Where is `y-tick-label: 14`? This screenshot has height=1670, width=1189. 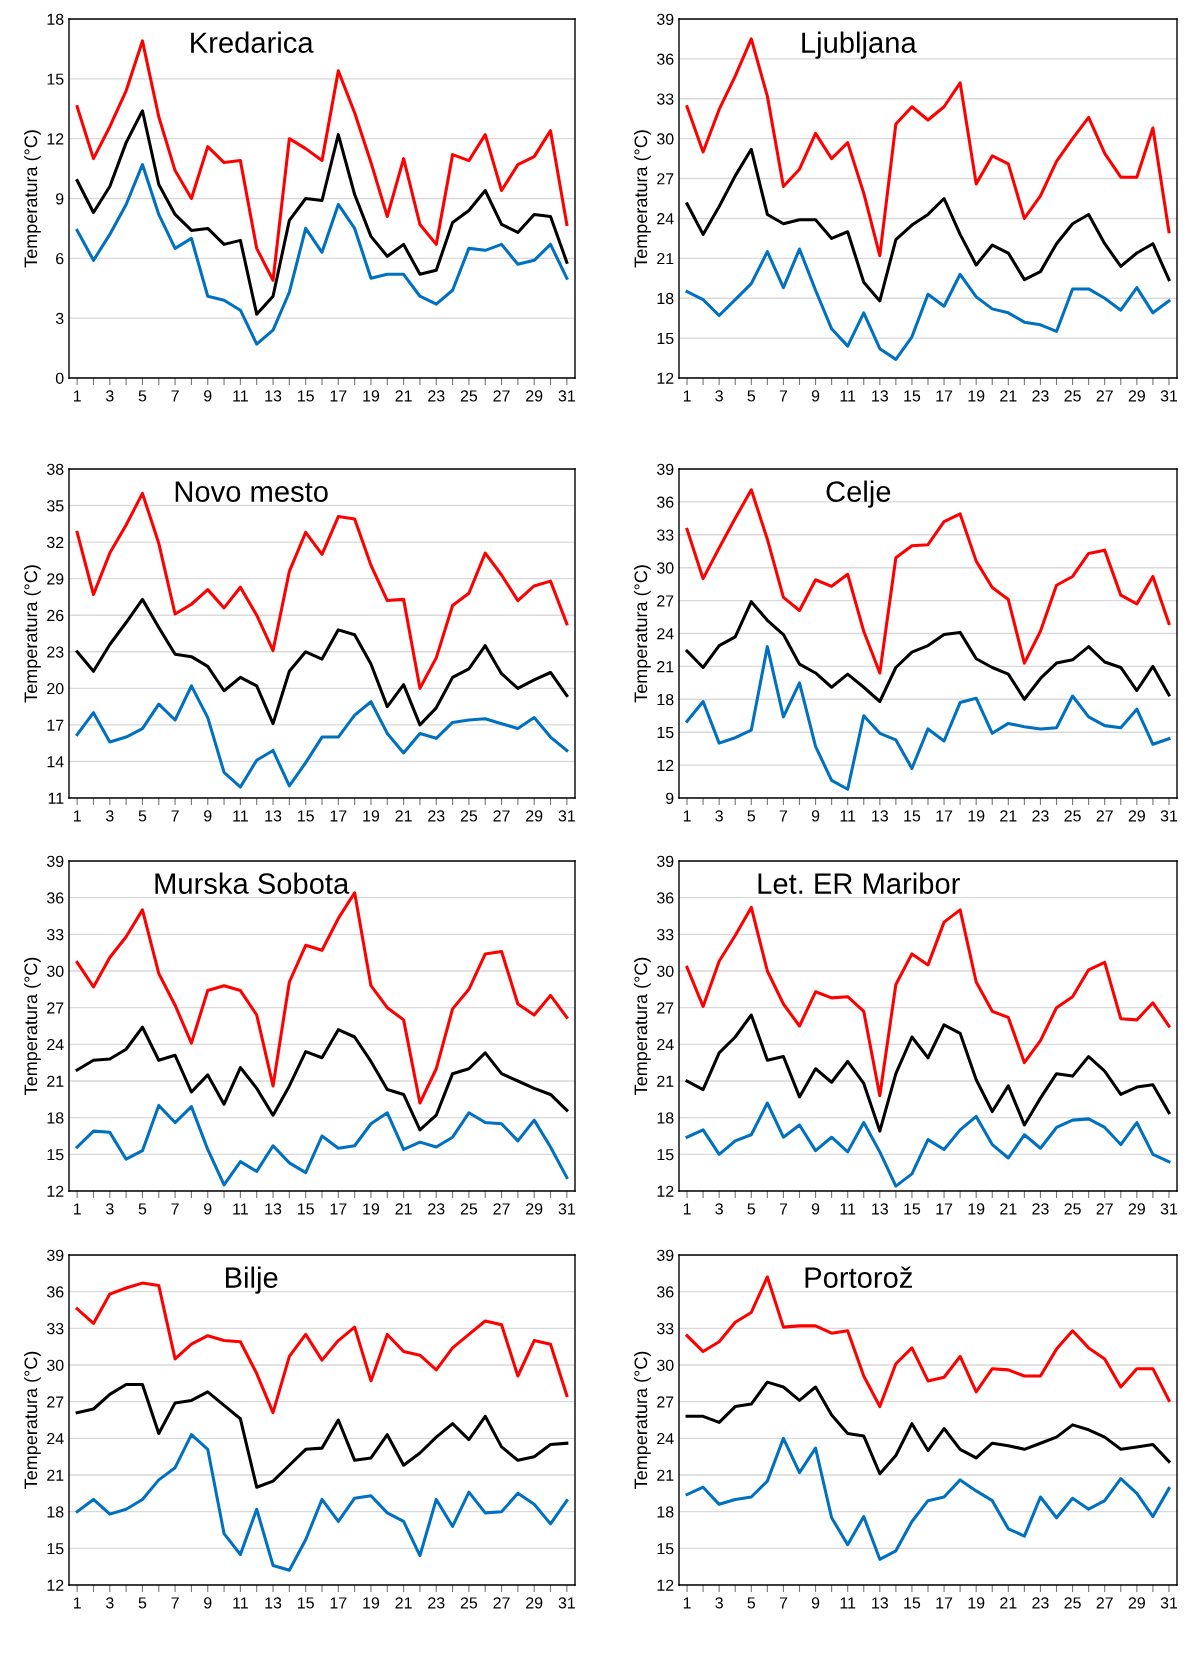
y-tick-label: 14 is located at coordinates (55, 762).